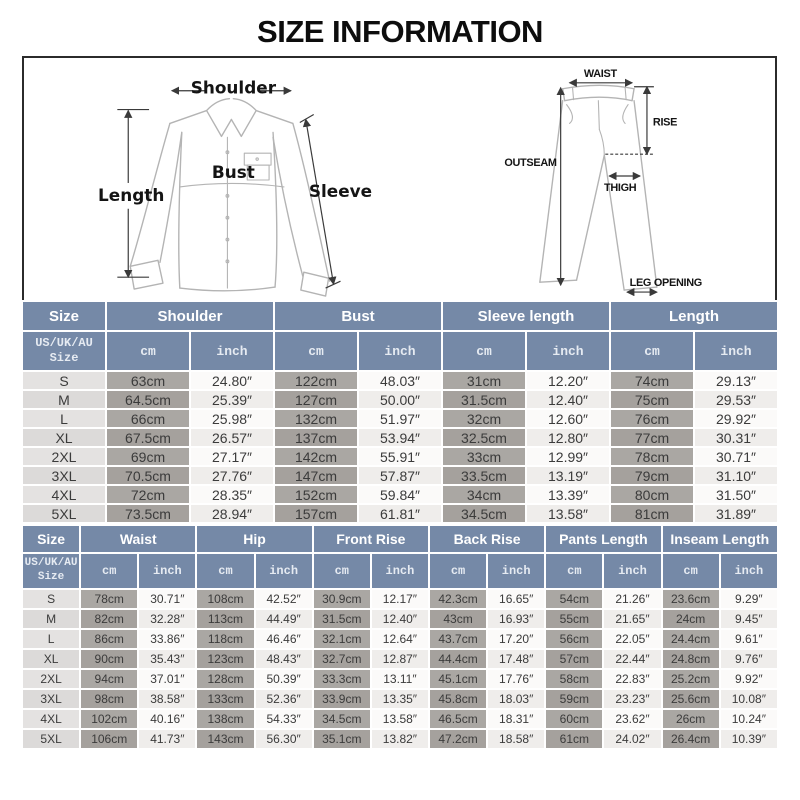 This screenshot has width=800, height=800. I want to click on cm-value-cell: 90cm, so click(109, 659).